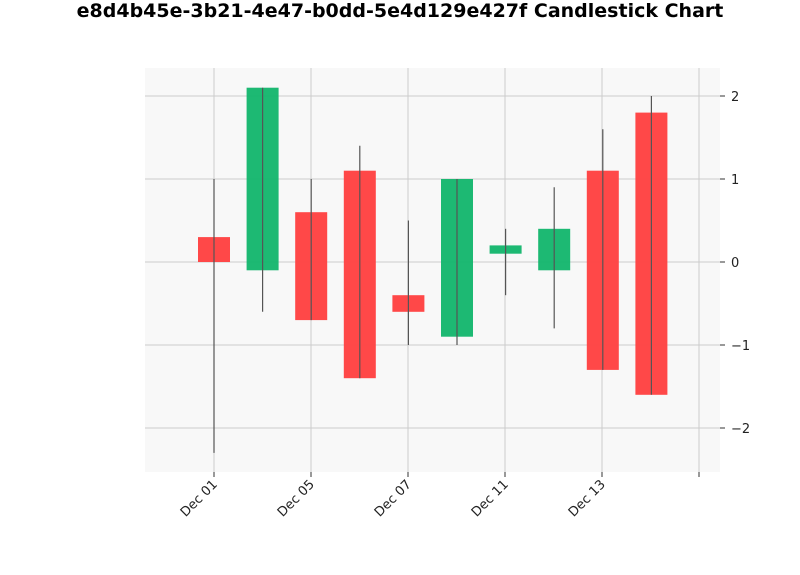  What do you see at coordinates (296, 498) in the screenshot?
I see `x-tick-label: Dec 05` at bounding box center [296, 498].